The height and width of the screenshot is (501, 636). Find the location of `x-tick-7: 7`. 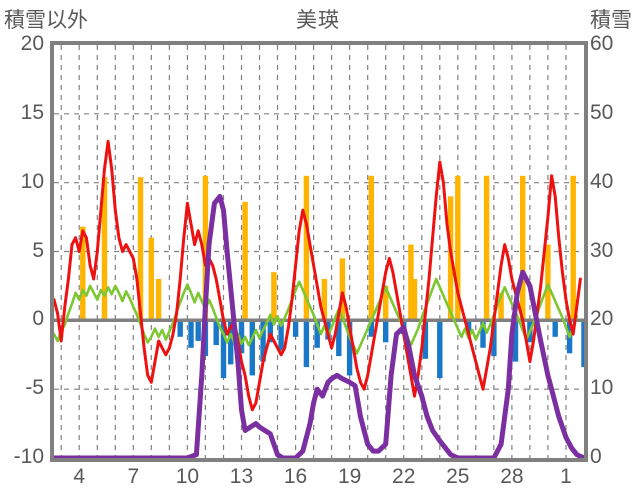

x-tick-7: 7 is located at coordinates (133, 476).